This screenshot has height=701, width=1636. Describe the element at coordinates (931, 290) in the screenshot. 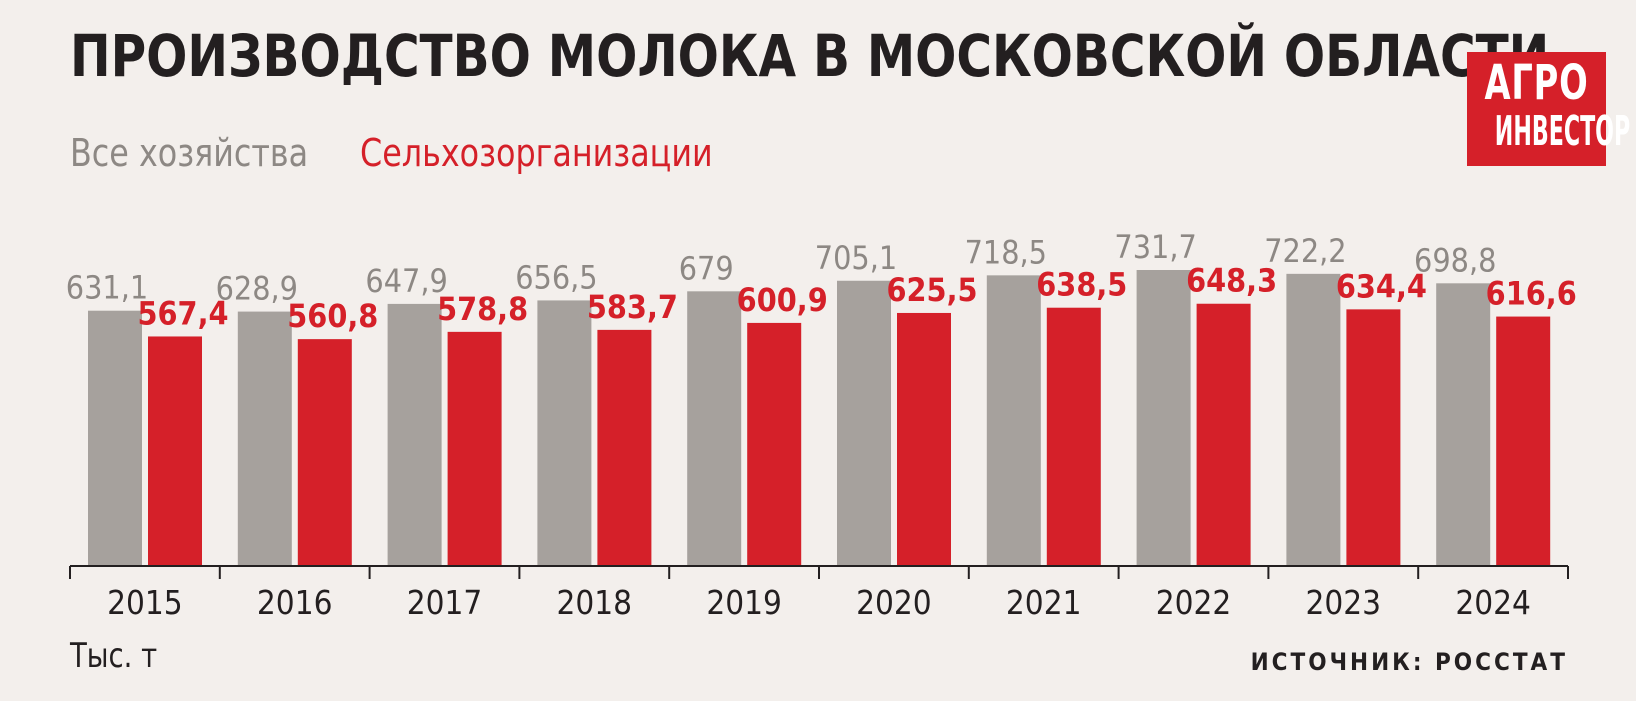

I see `value-label-2020-agro: 625,5` at that location.